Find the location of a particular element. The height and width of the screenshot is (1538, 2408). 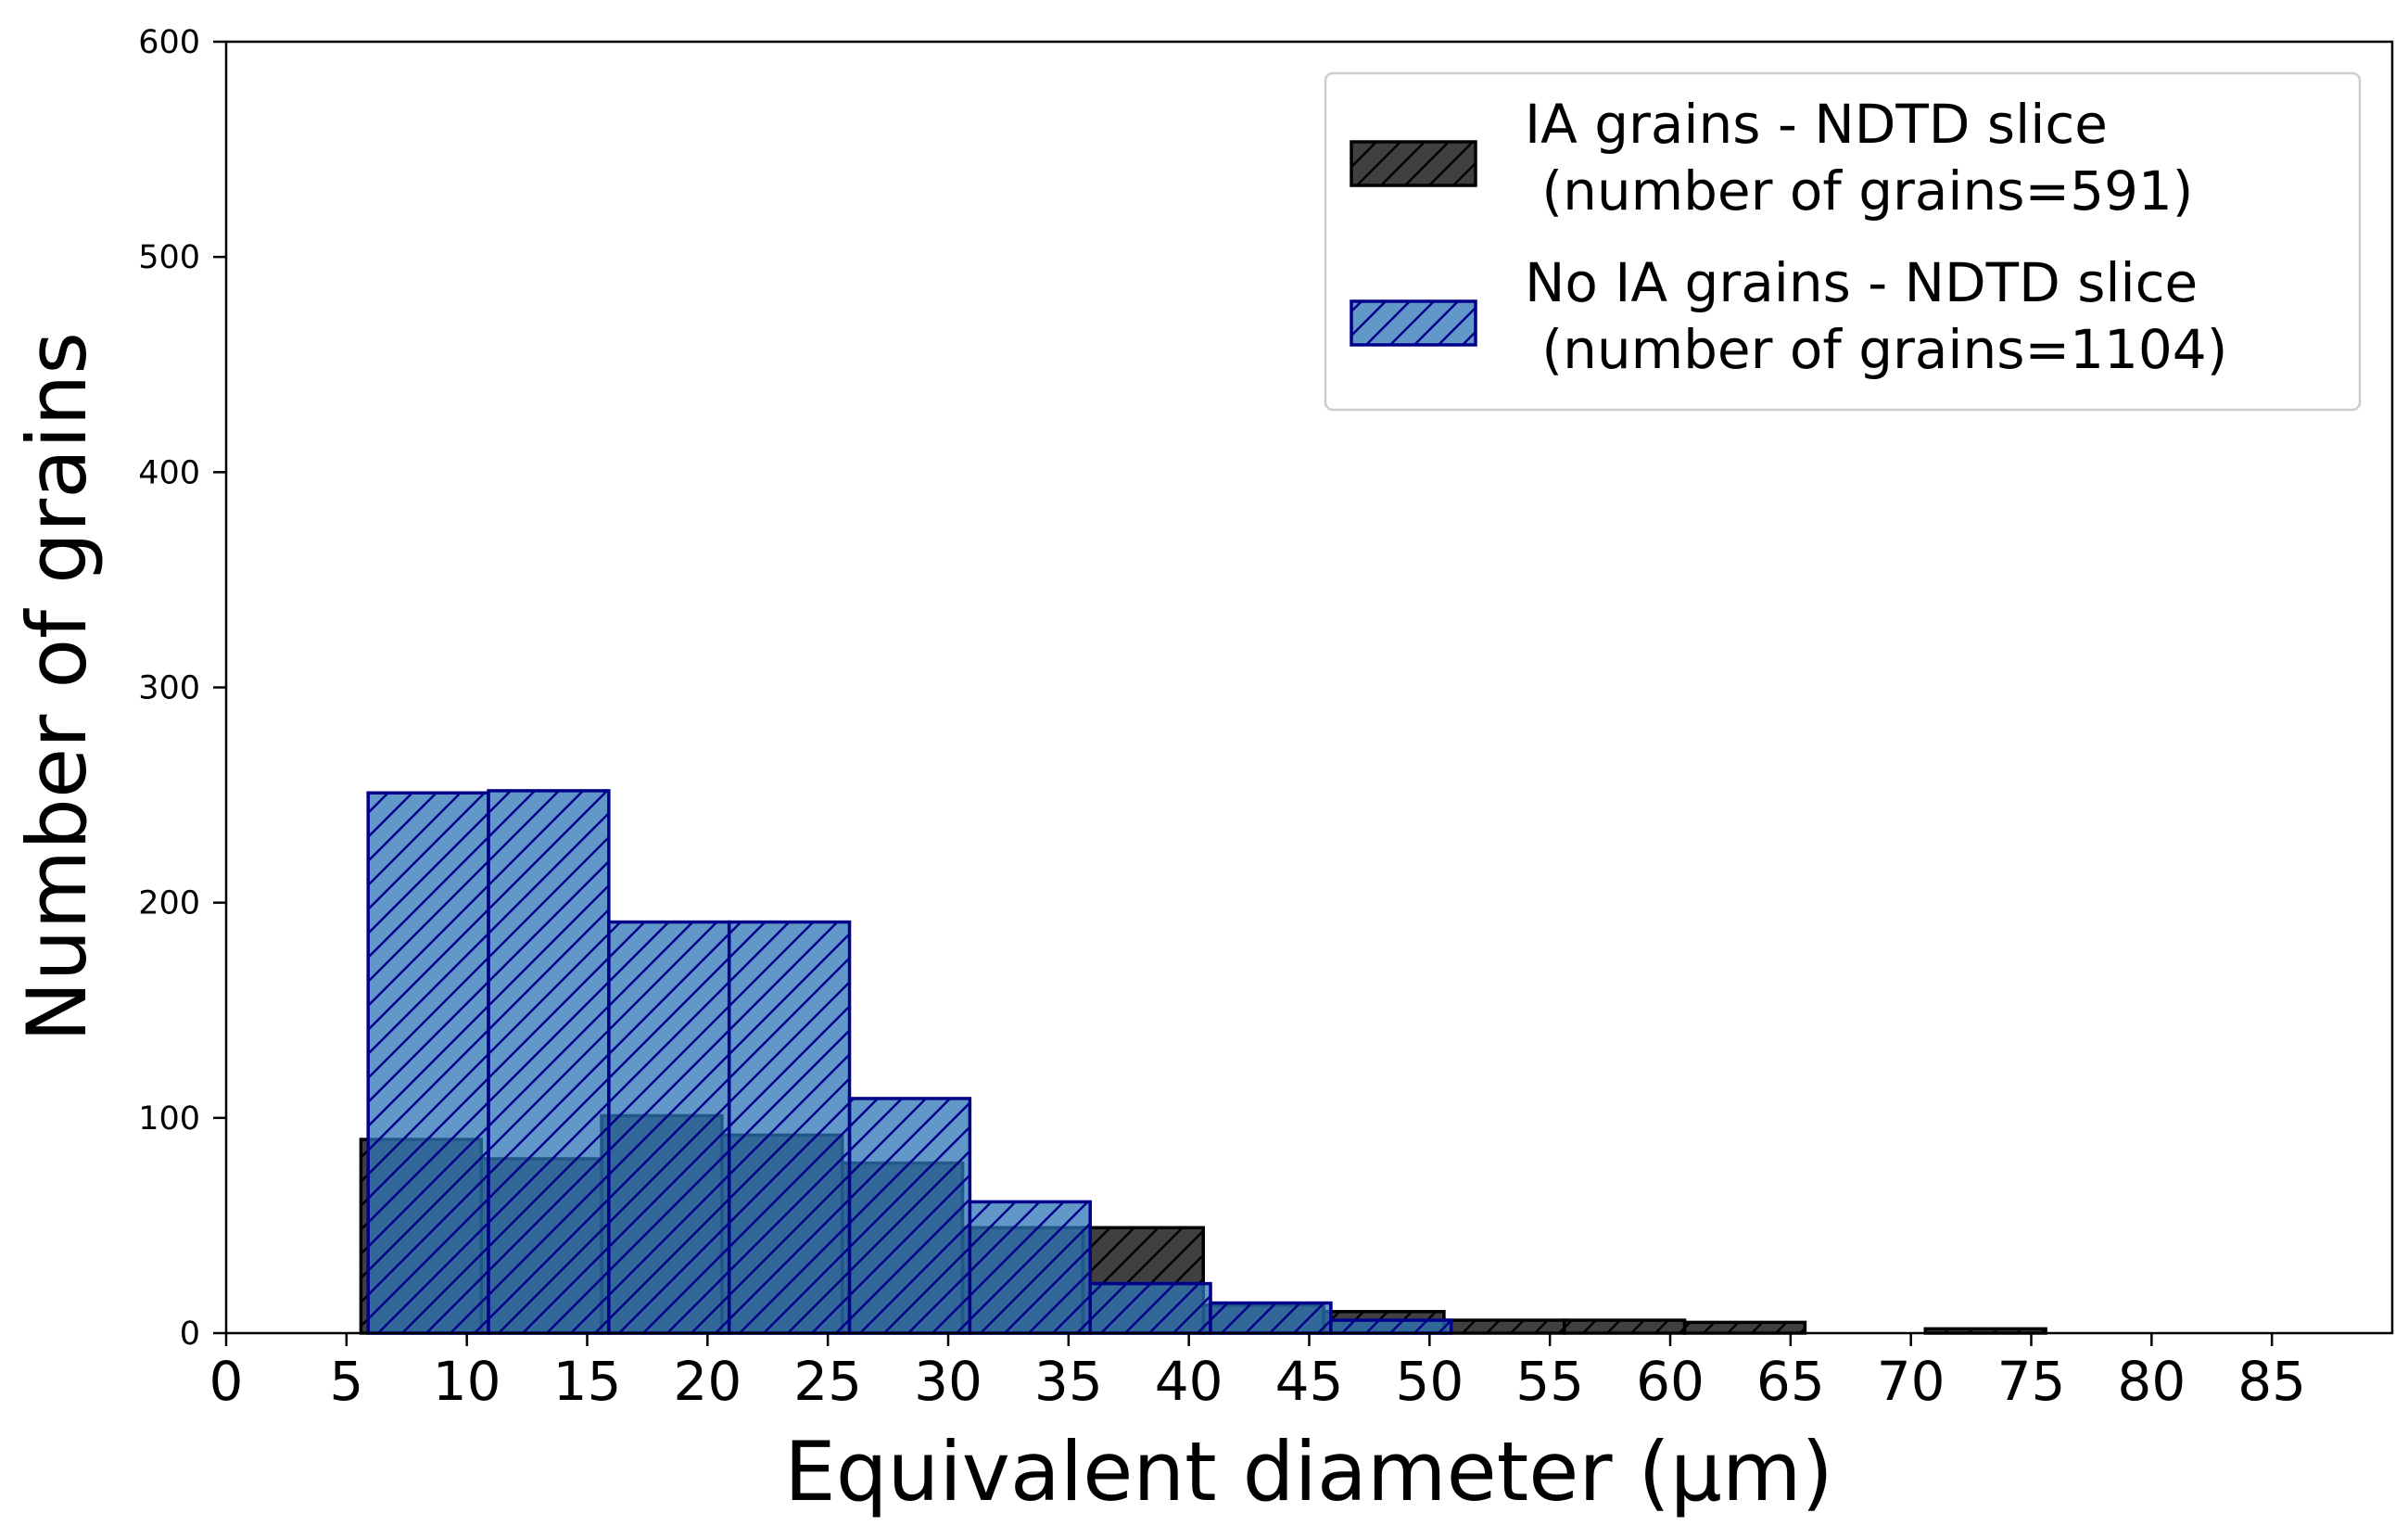

legend-label-ia-line1: IA grains - NDTD slice is located at coordinates (1816, 124).